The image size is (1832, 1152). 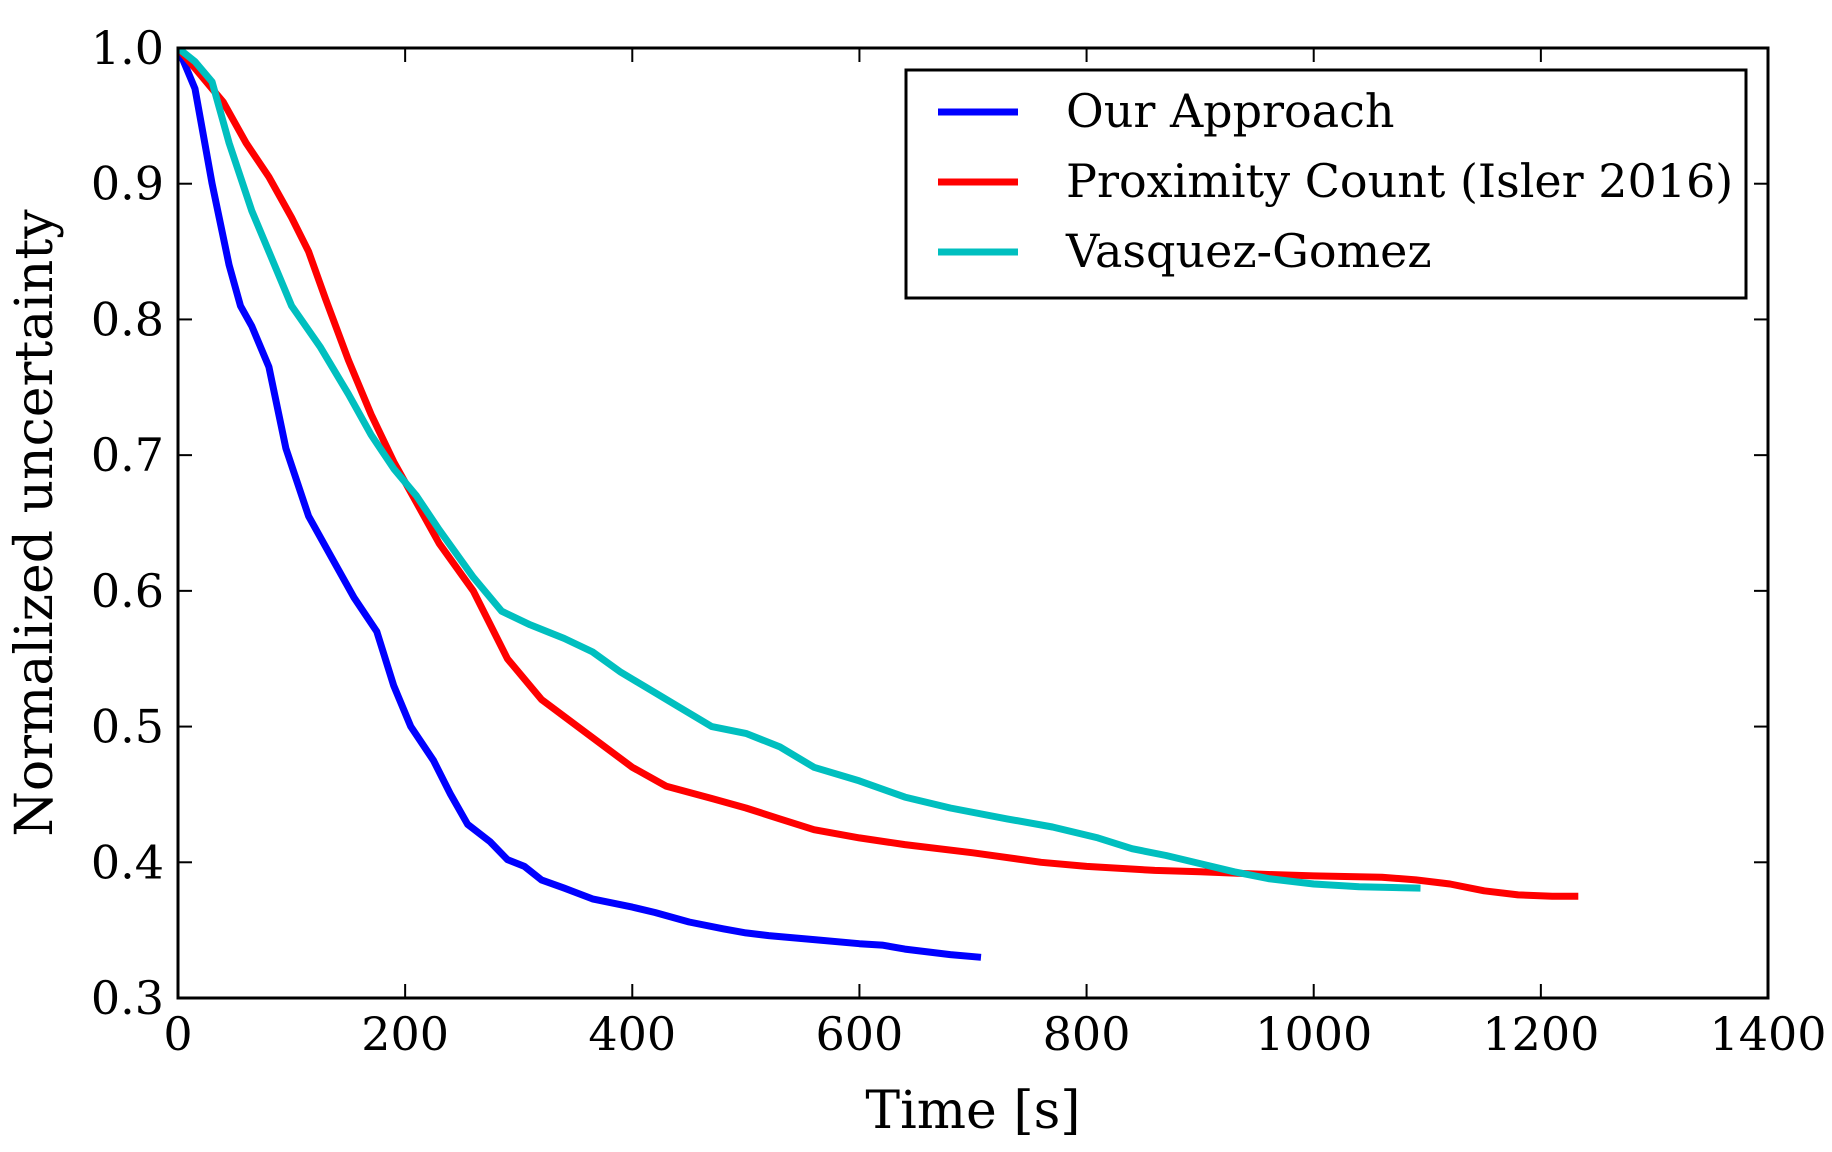 What do you see at coordinates (127, 591) in the screenshot?
I see `y-tick-label: 0.6` at bounding box center [127, 591].